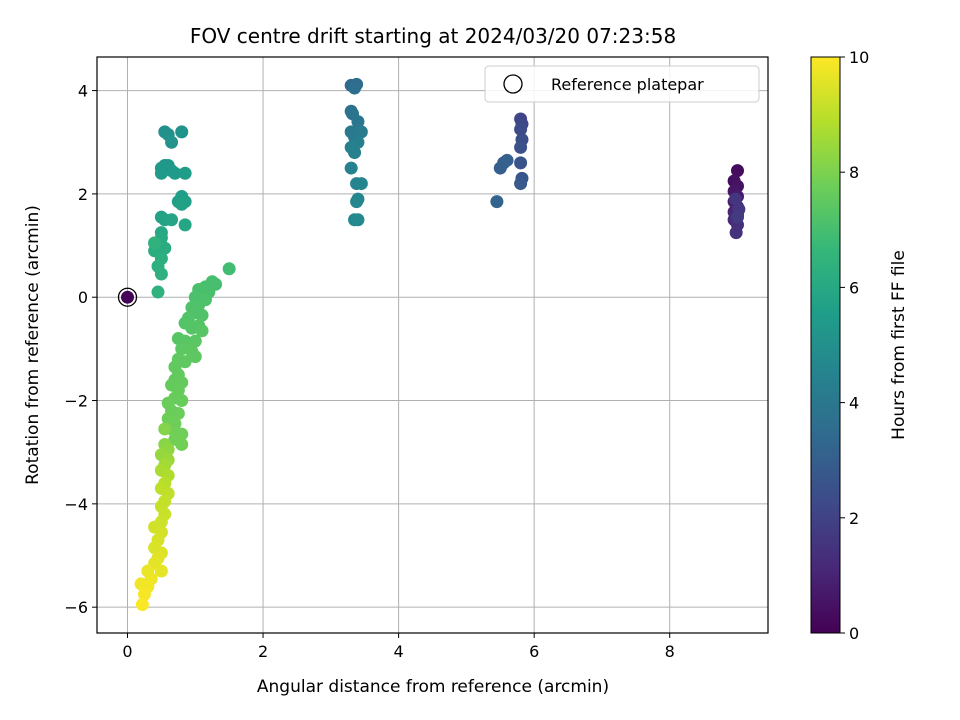 Image resolution: width=960 pixels, height=720 pixels. Describe the element at coordinates (83, 91) in the screenshot. I see `y-tick-label: 4` at that location.